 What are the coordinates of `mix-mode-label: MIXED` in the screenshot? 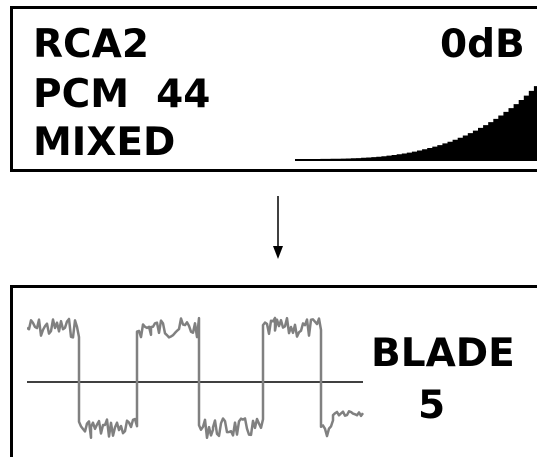 It's located at (104, 142).